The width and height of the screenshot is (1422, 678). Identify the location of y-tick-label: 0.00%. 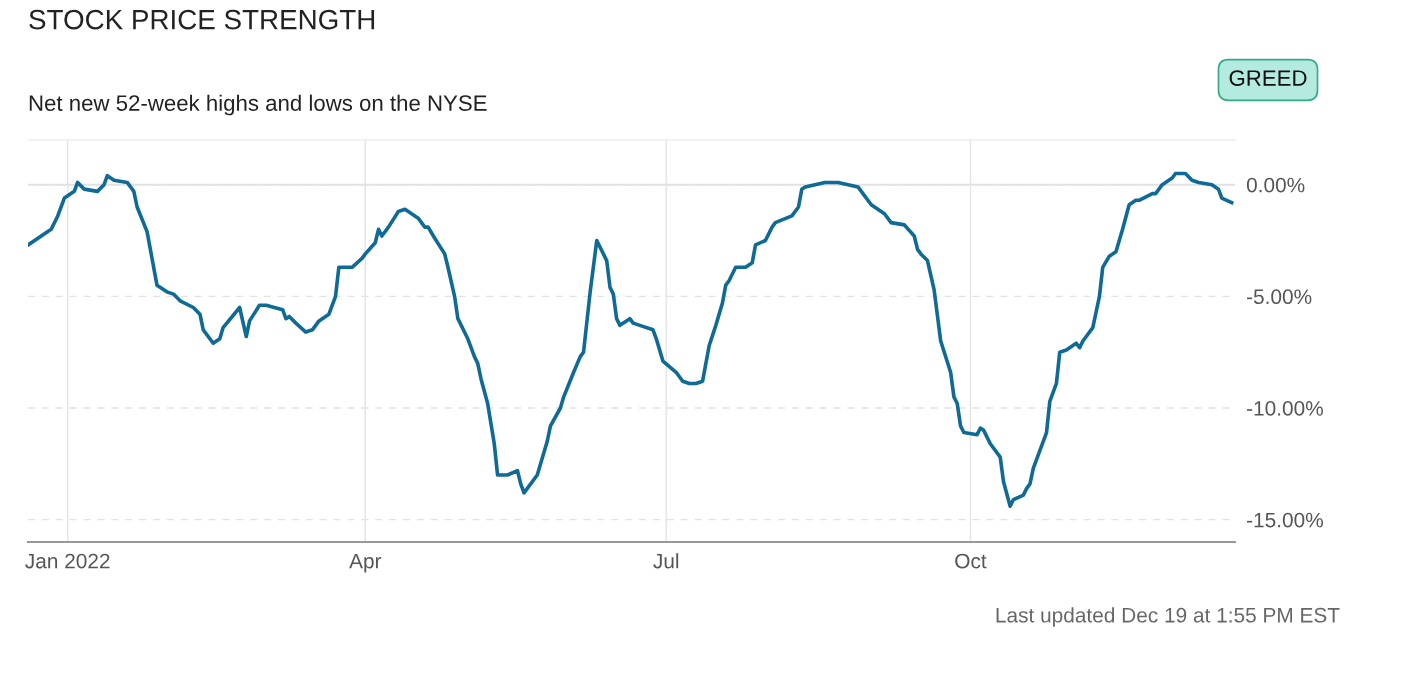
(1275, 185).